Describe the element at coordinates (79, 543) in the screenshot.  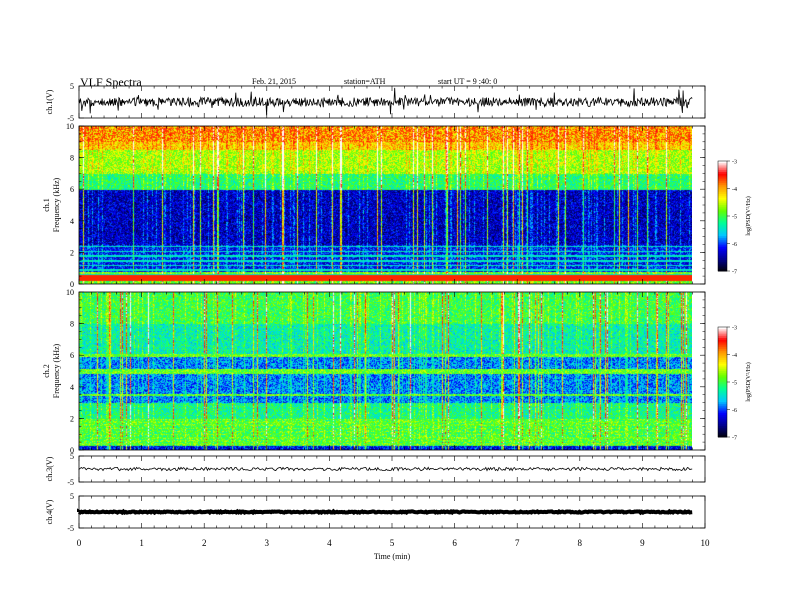
I see `x-tick-label: 0` at that location.